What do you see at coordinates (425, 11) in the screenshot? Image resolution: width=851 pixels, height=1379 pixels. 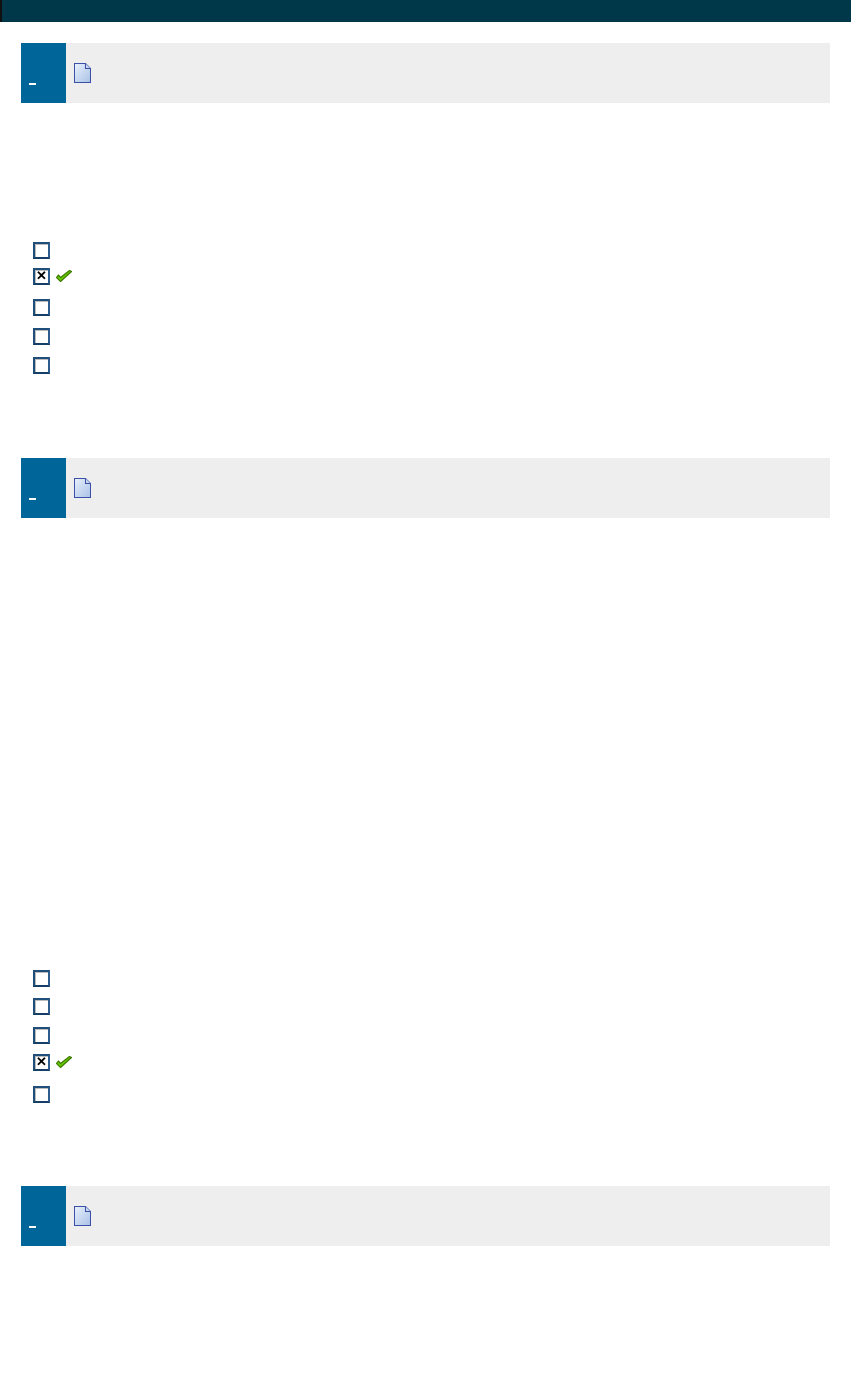 I see `top-bar` at bounding box center [425, 11].